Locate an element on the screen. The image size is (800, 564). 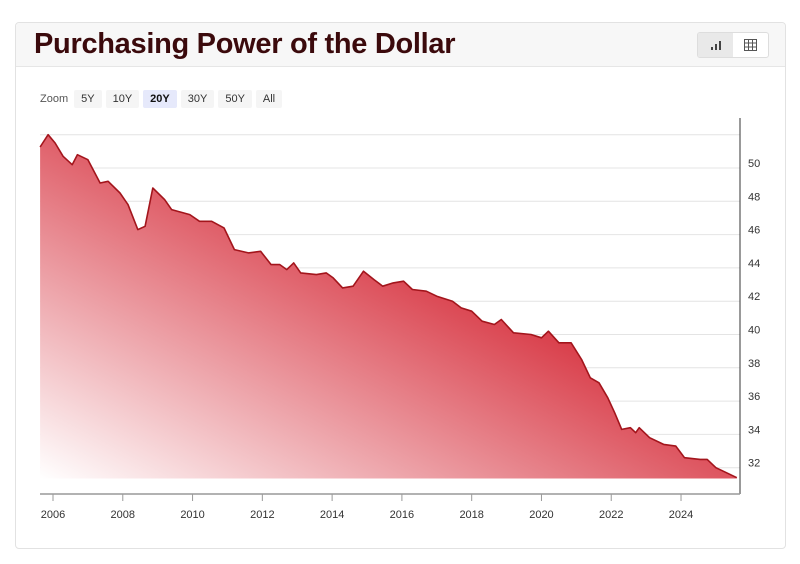
chart-header: Purchasing Power of the Dollar is located at coordinates (400, 45).